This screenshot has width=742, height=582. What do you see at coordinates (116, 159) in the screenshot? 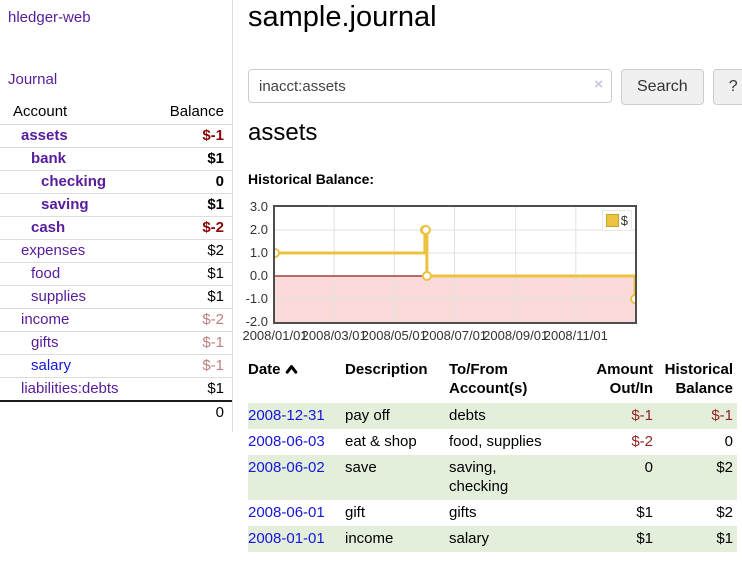
I see `account-row: bank $1` at bounding box center [116, 159].